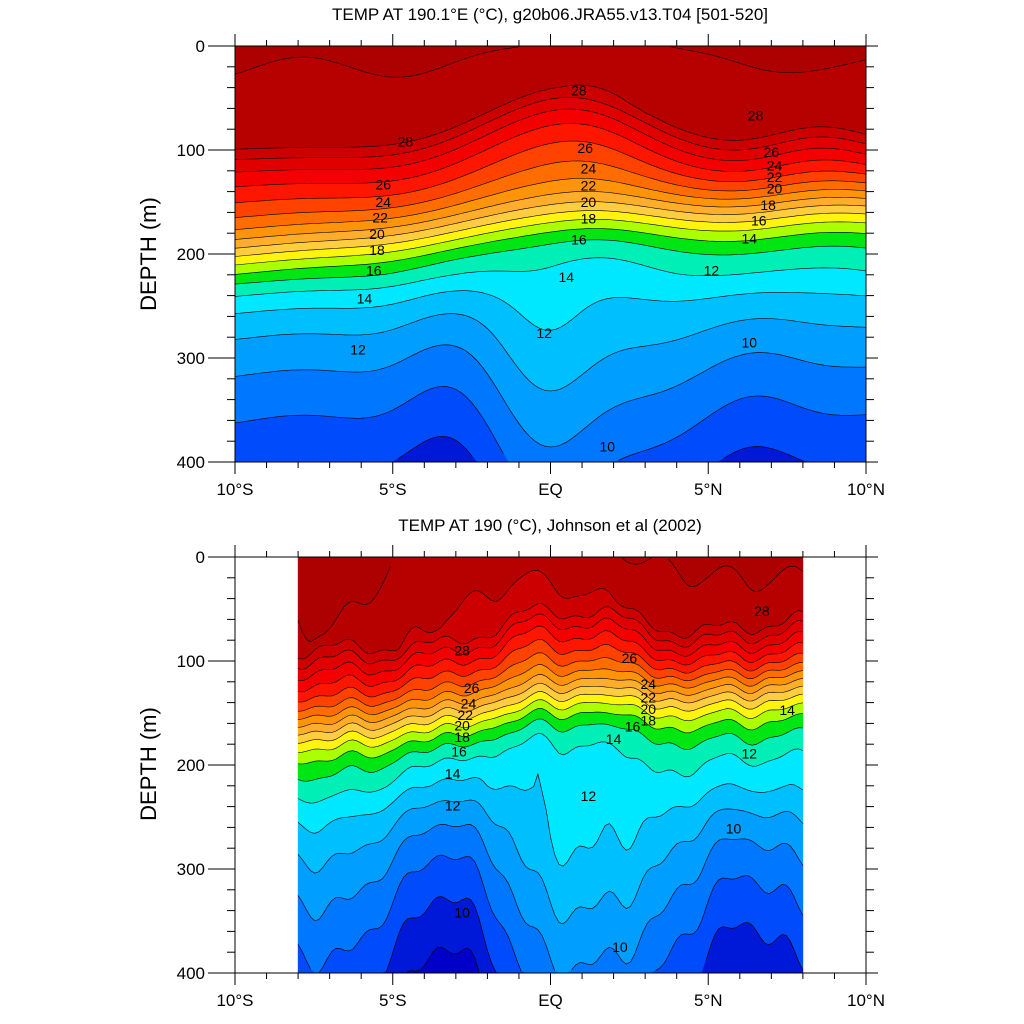 The height and width of the screenshot is (1024, 1024). Describe the element at coordinates (708, 1000) in the screenshot. I see `x-tick-label: 5°N` at that location.